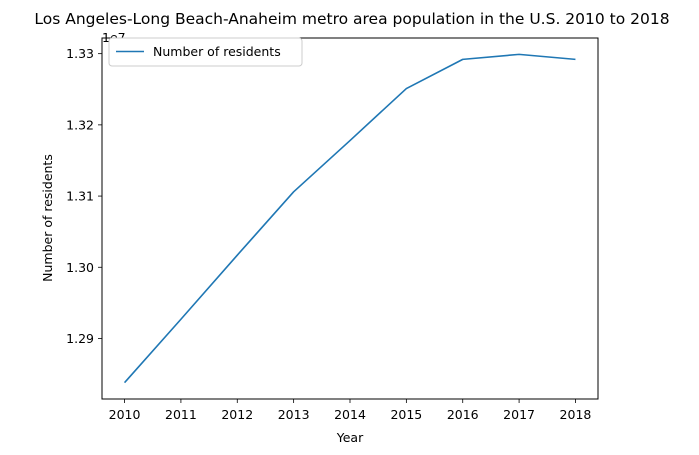 The height and width of the screenshot is (455, 699). What do you see at coordinates (350, 414) in the screenshot?
I see `x-tick-label: 2014` at bounding box center [350, 414].